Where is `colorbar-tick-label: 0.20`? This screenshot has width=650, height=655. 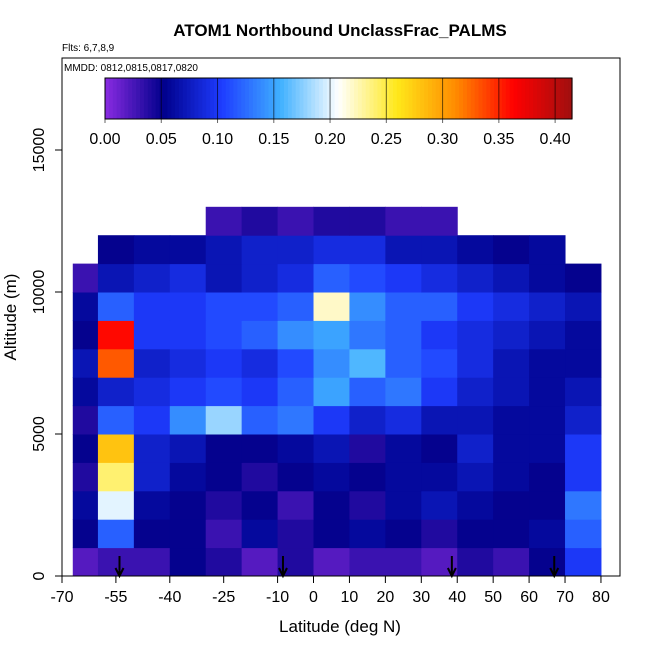
colorbar-tick-label: 0.20 is located at coordinates (329, 139).